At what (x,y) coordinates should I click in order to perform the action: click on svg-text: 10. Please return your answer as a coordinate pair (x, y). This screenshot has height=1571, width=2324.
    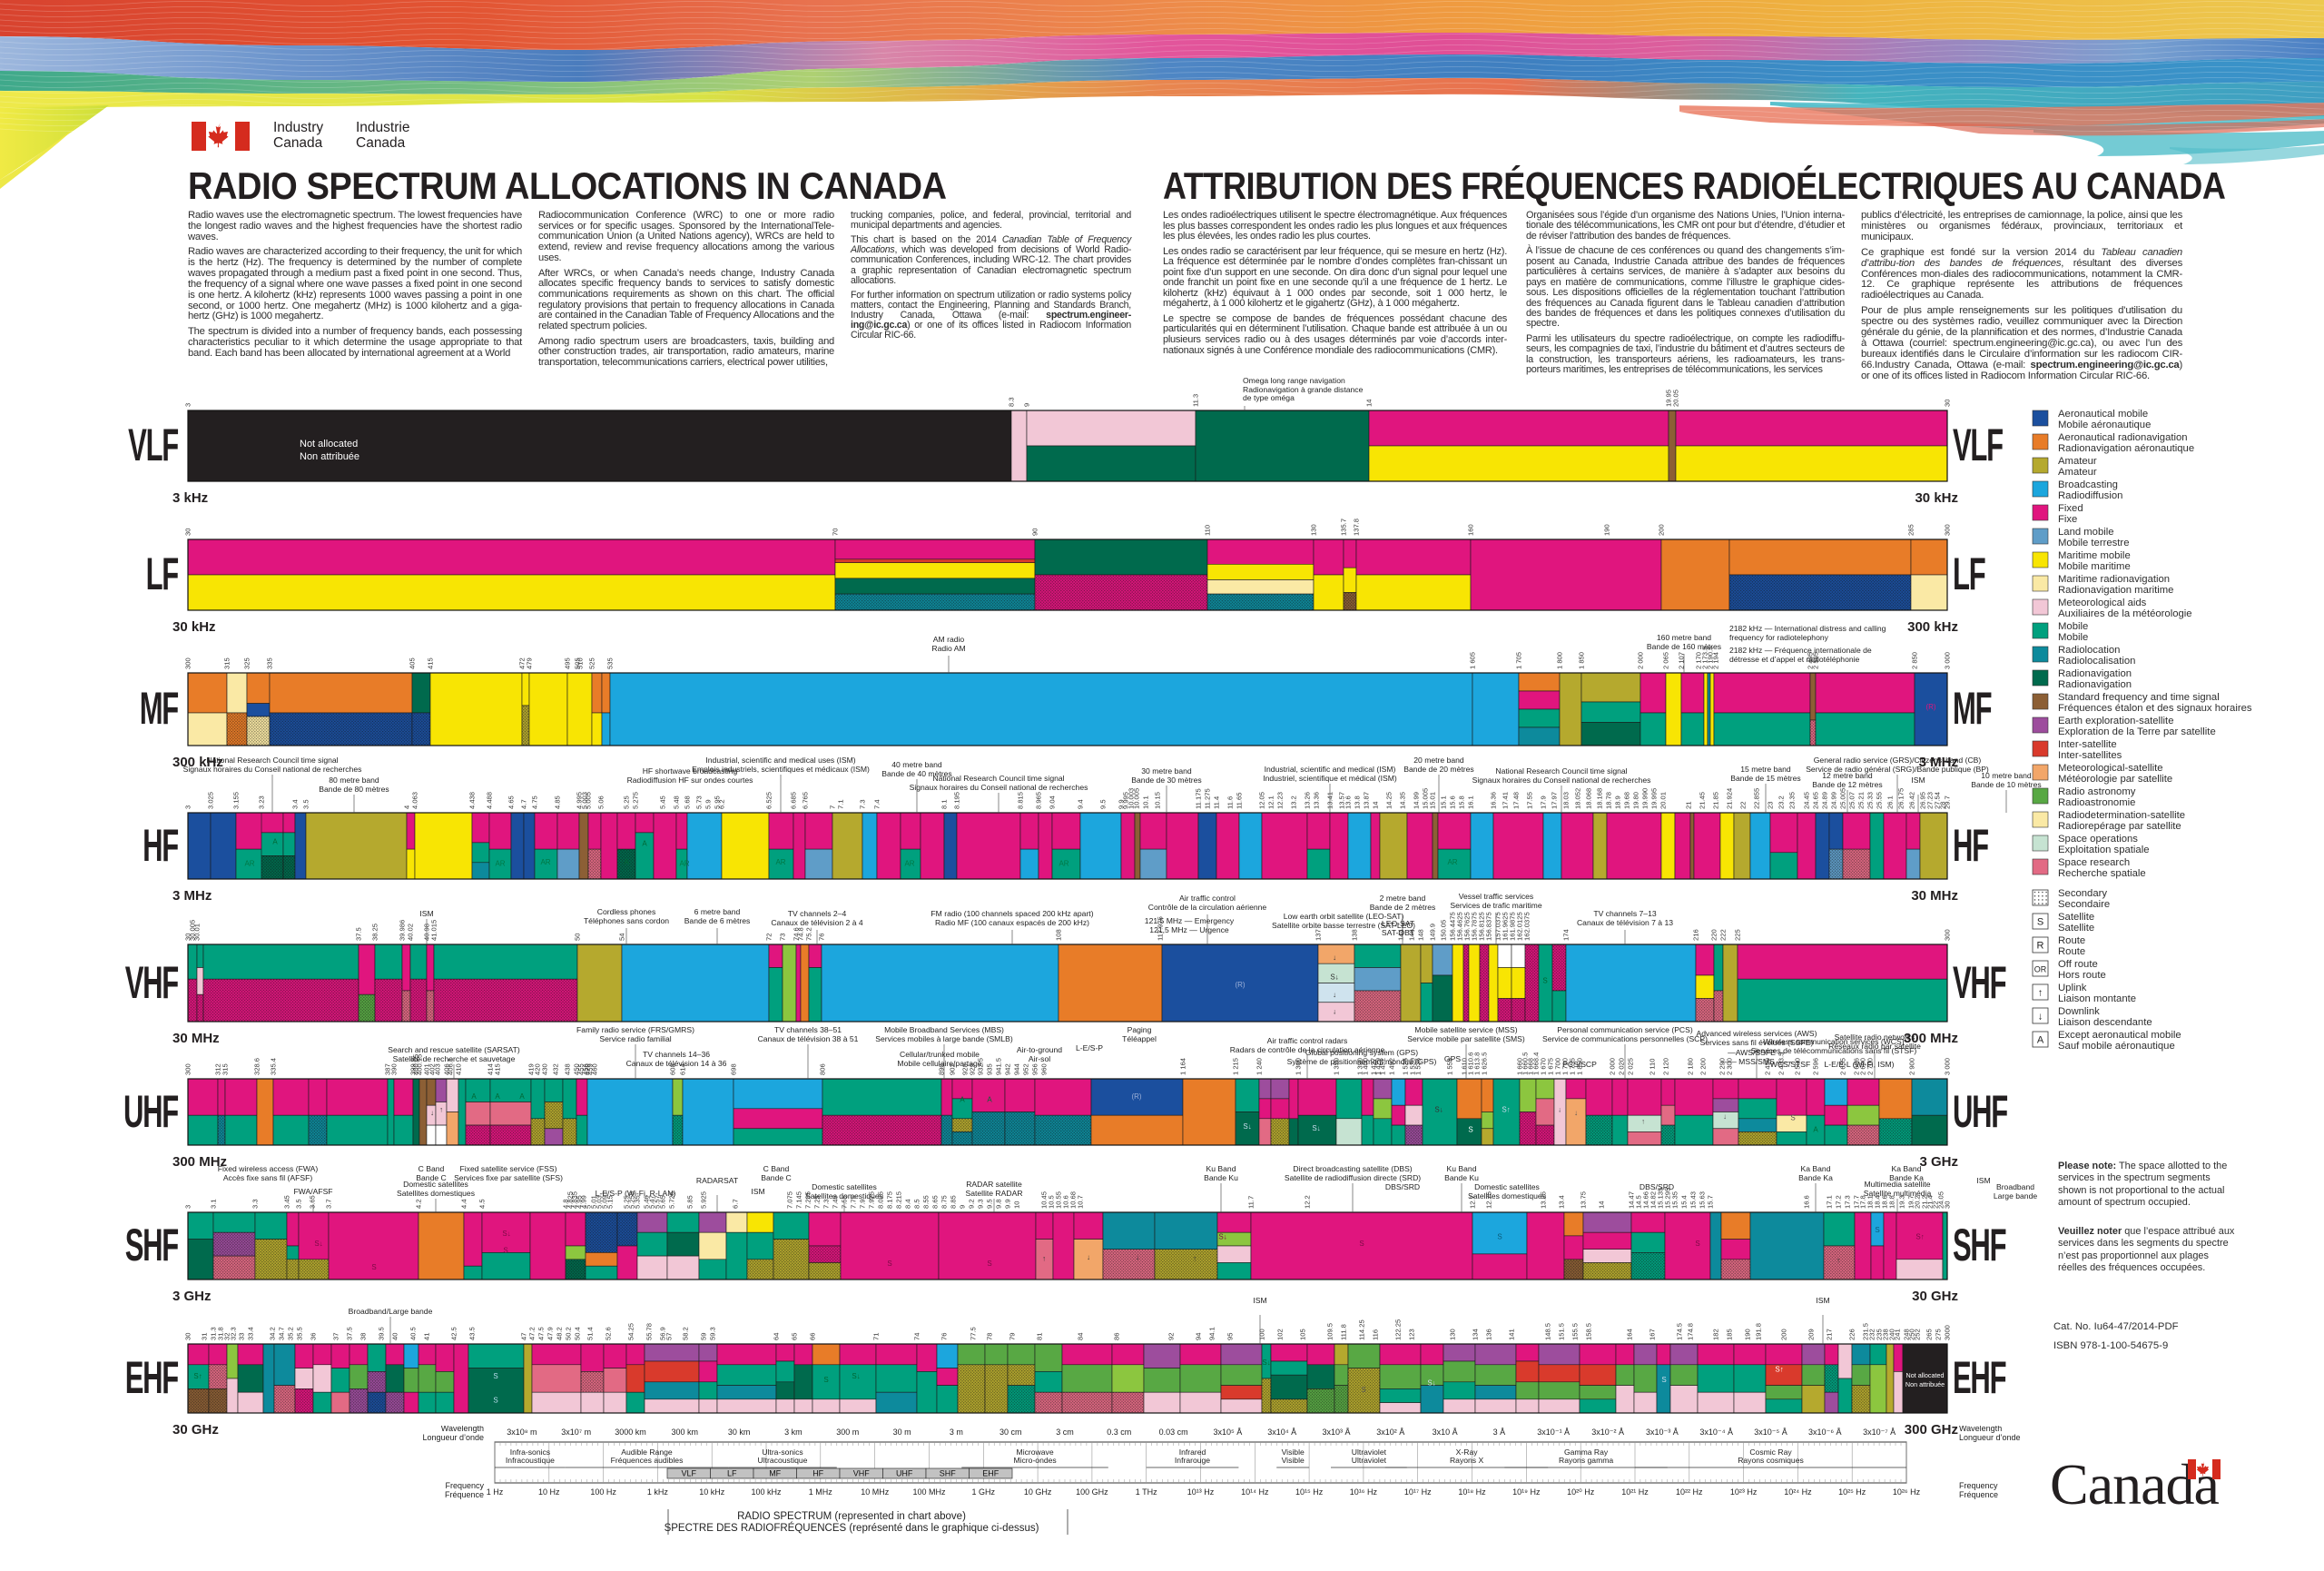
    Looking at the image, I should click on (1017, 1205).